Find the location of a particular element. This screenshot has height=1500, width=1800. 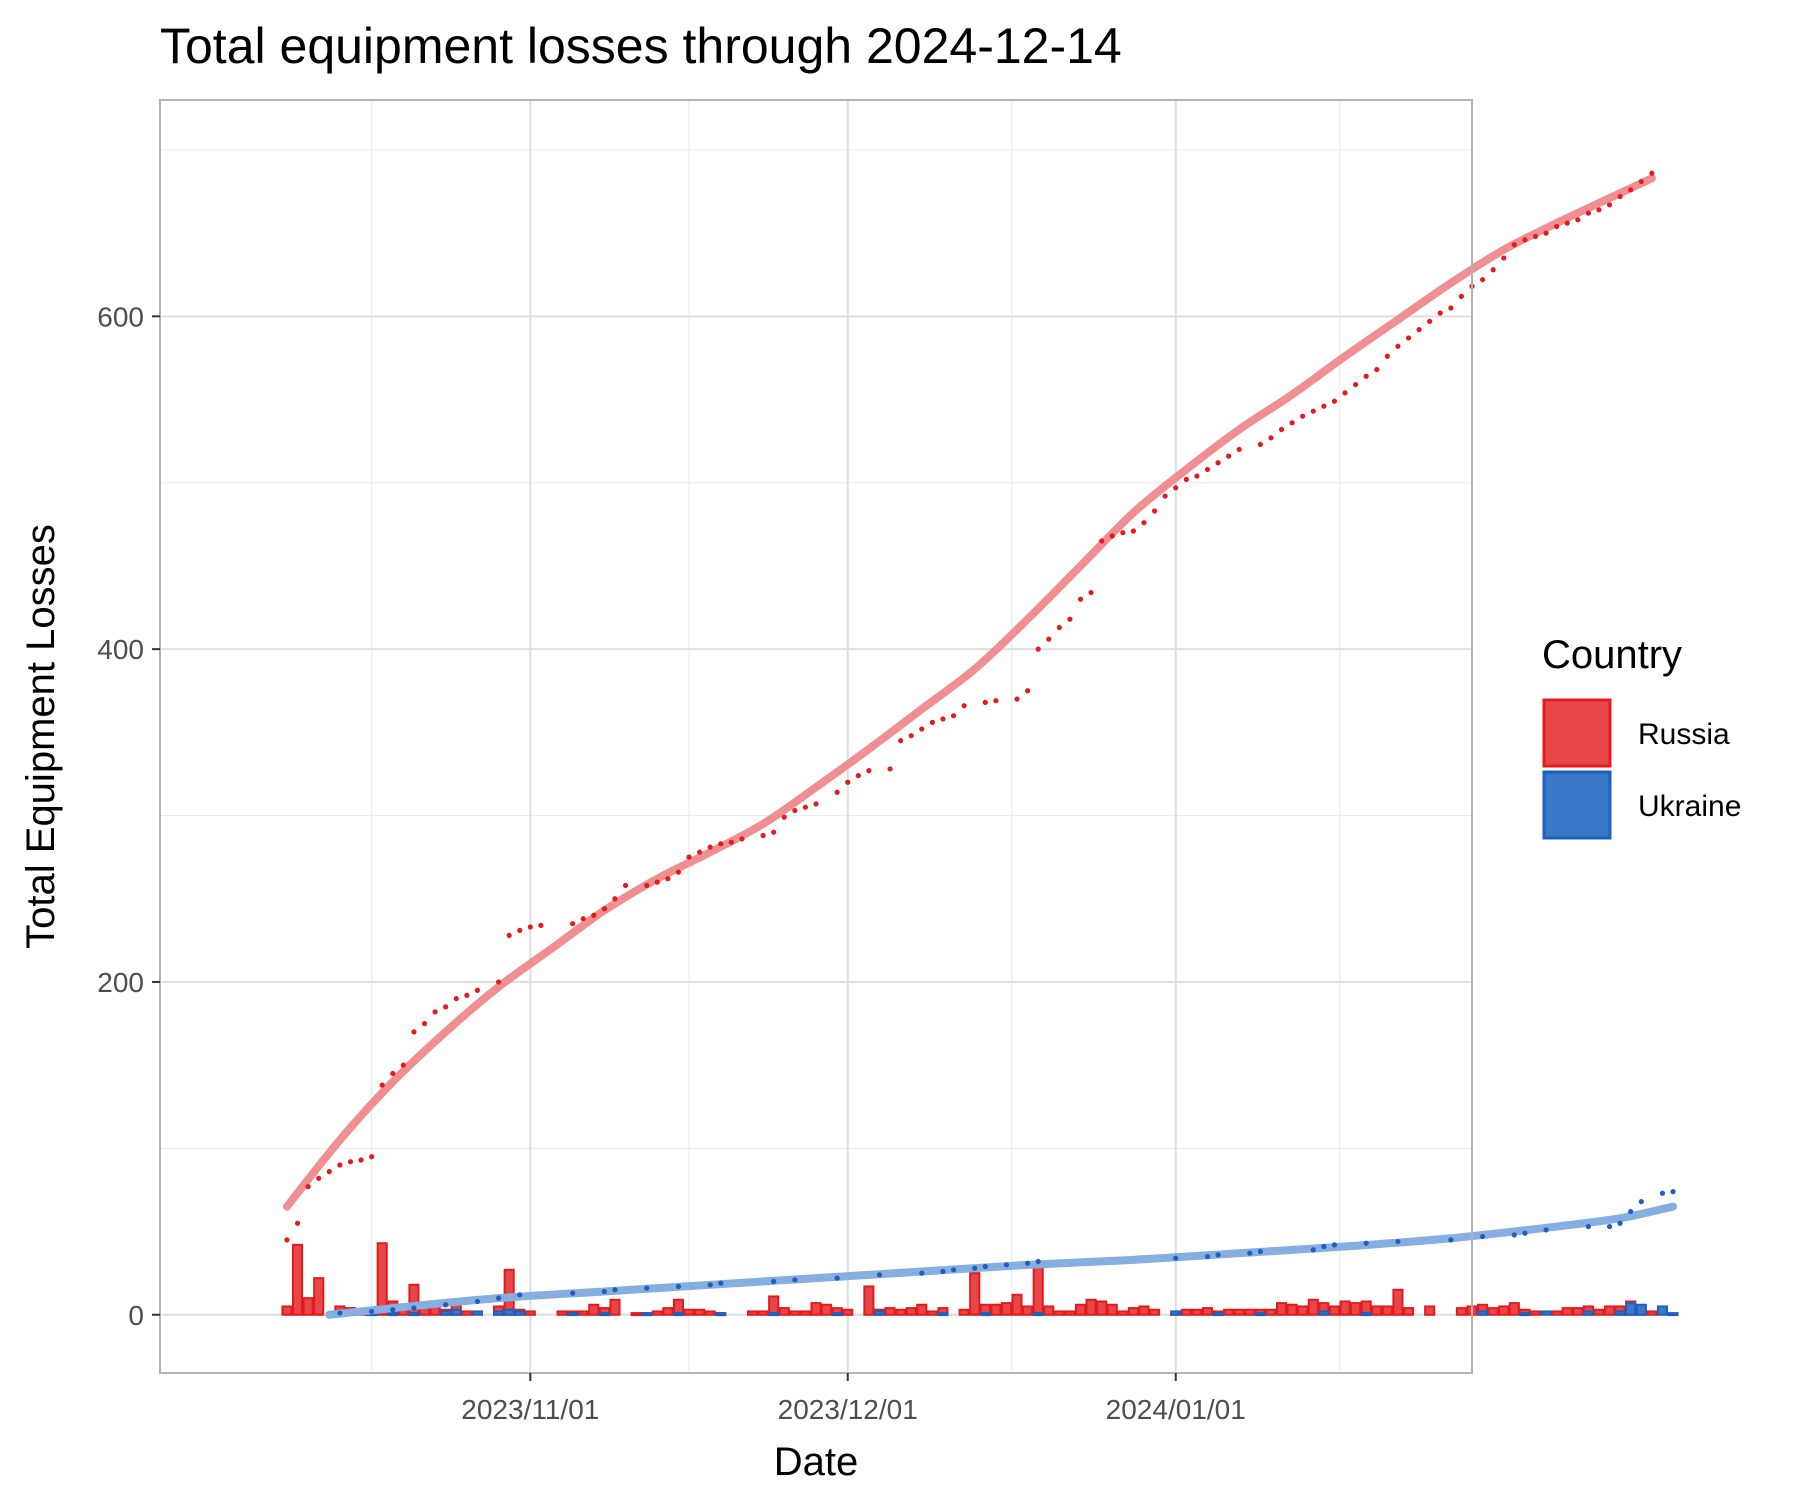

x-tick-label: 2024/01/01 is located at coordinates (1176, 1409).